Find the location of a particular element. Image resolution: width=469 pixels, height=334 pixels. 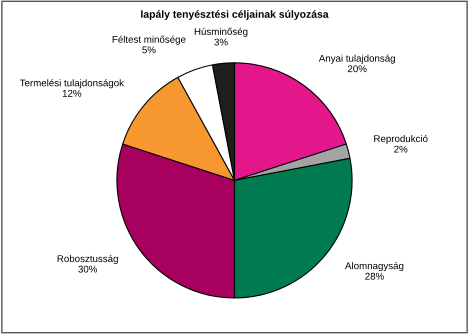

slice-label: Robosztusság is located at coordinates (88, 259).